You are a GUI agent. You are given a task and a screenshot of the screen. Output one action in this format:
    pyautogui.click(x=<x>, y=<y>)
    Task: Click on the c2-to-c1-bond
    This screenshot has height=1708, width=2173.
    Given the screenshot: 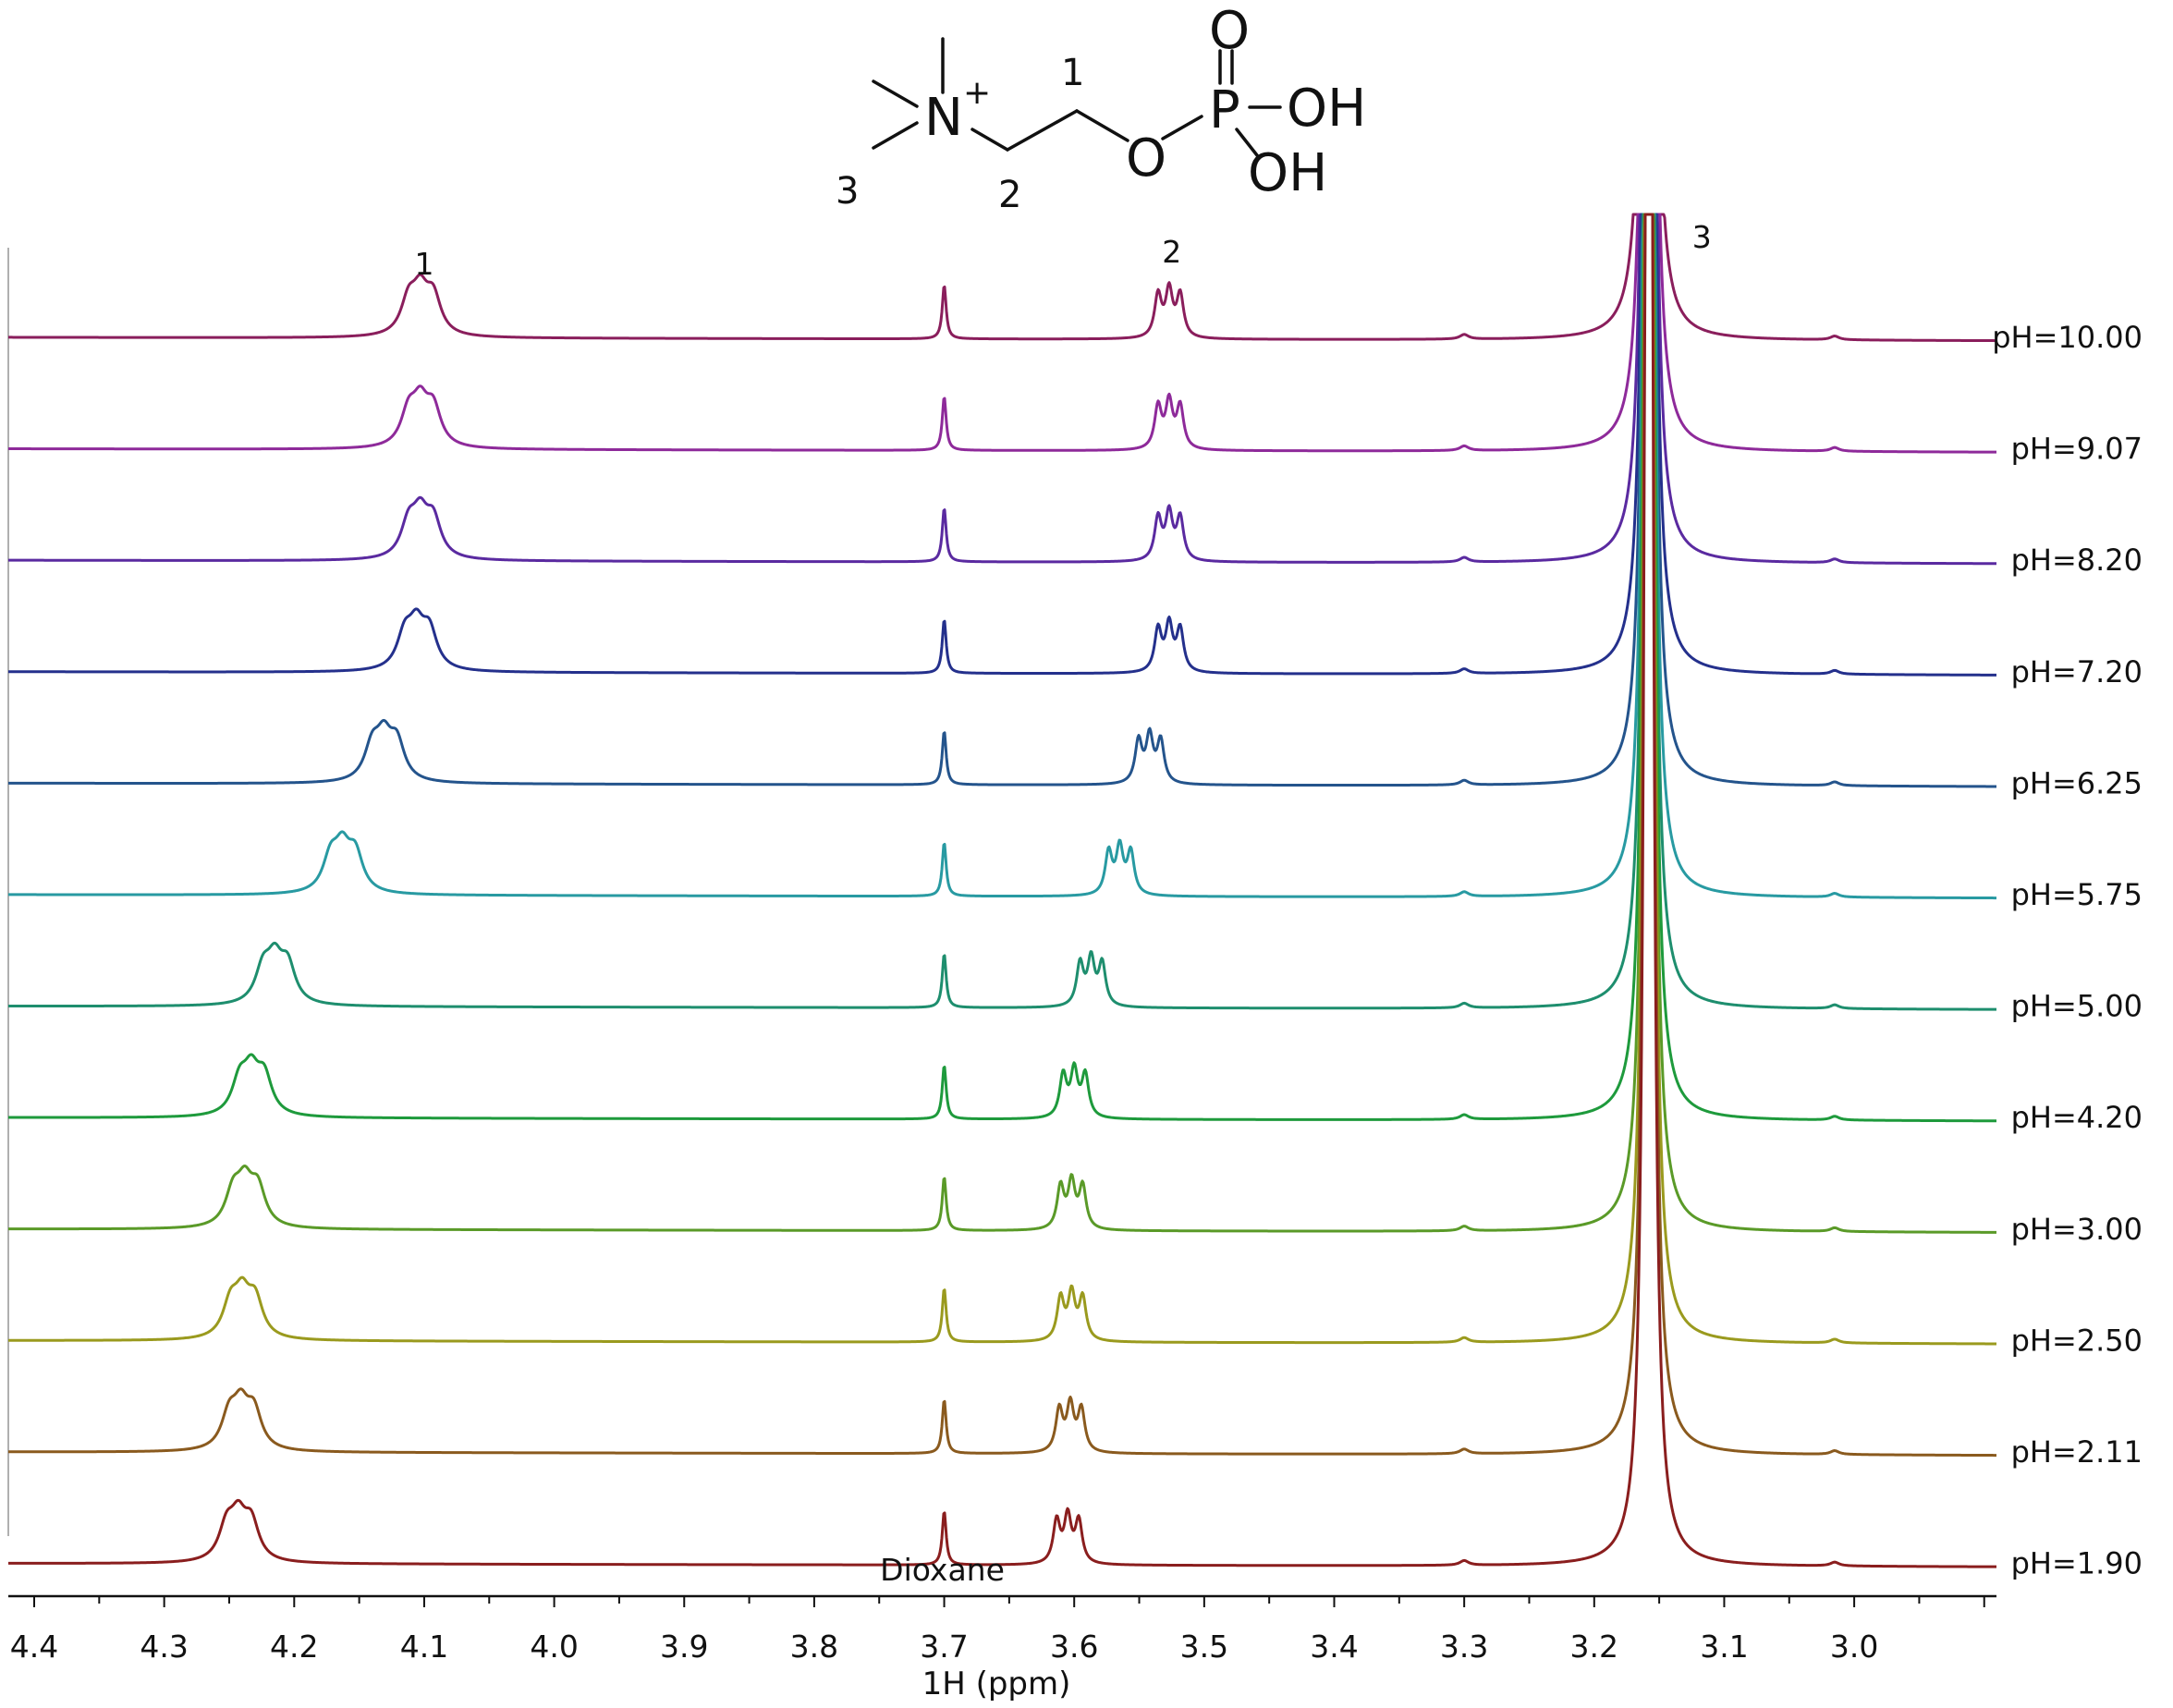 What is the action you would take?
    pyautogui.click(x=1042, y=130)
    